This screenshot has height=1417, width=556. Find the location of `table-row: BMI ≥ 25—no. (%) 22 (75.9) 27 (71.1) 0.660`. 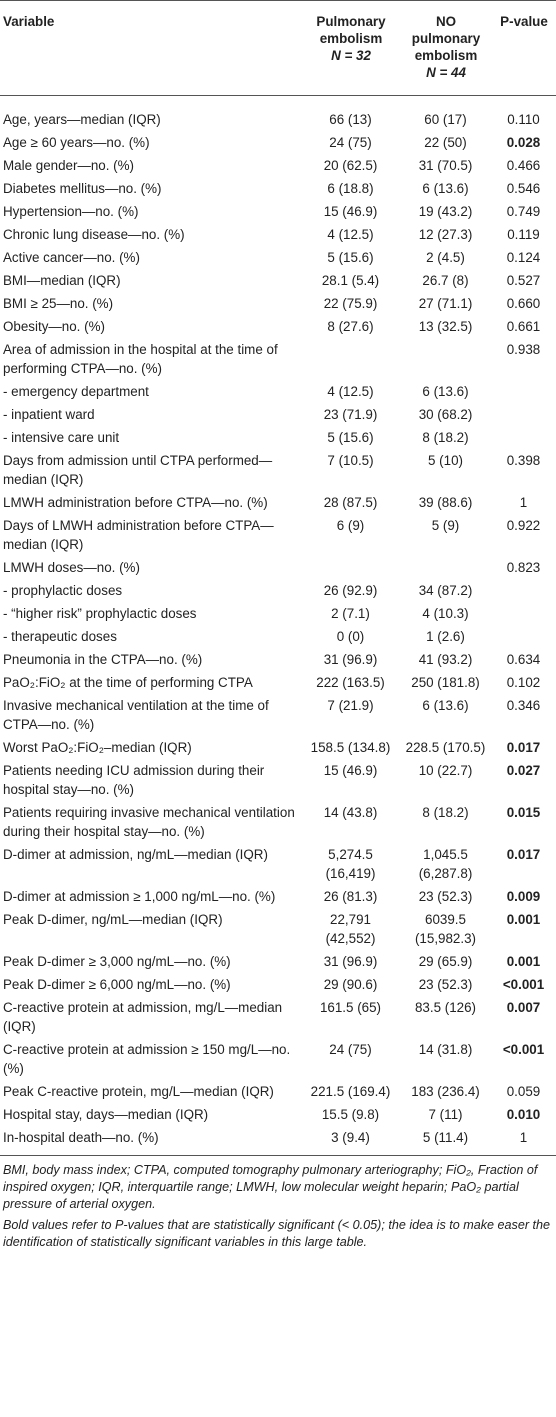

table-row: BMI ≥ 25—no. (%) 22 (75.9) 27 (71.1) 0.660 is located at coordinates (278, 303).